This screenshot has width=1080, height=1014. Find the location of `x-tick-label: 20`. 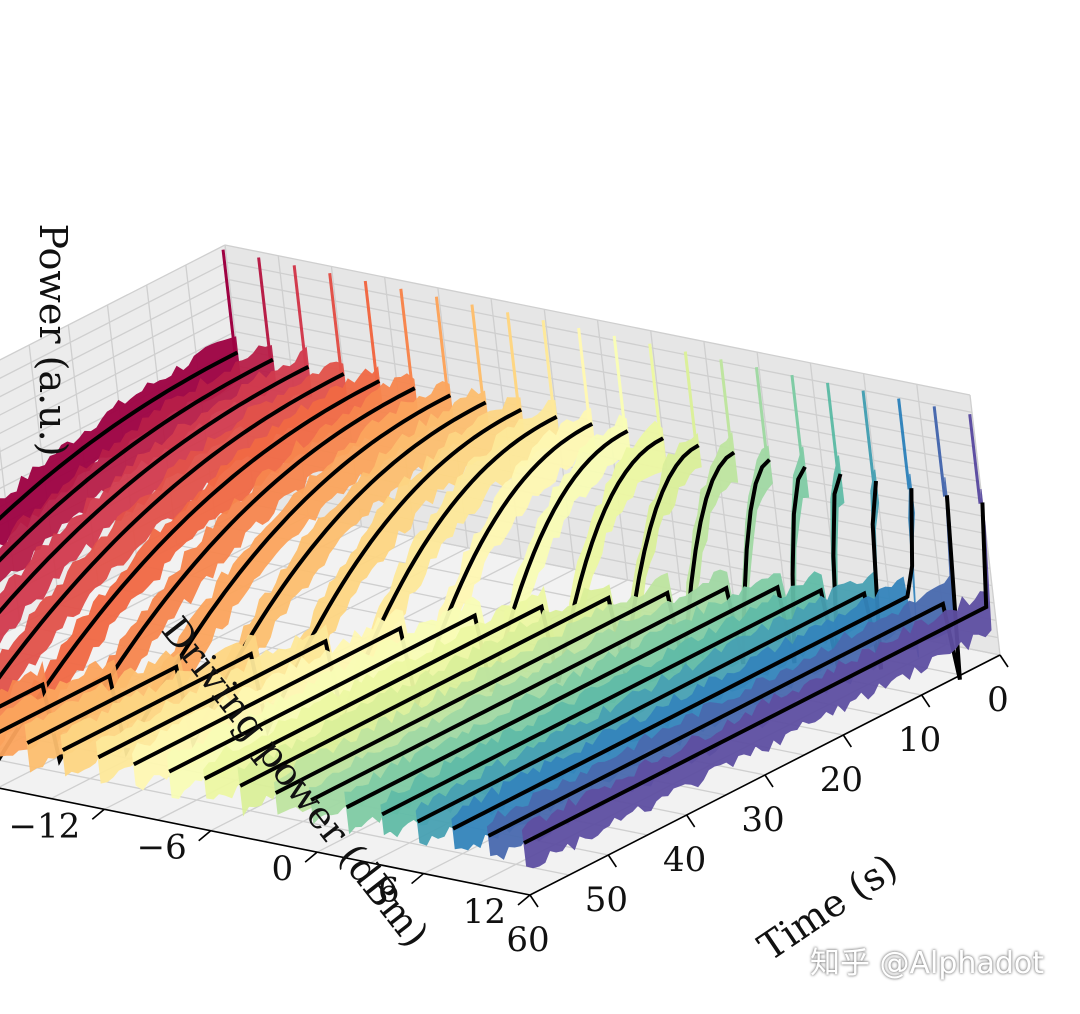

x-tick-label: 20 is located at coordinates (841, 780).